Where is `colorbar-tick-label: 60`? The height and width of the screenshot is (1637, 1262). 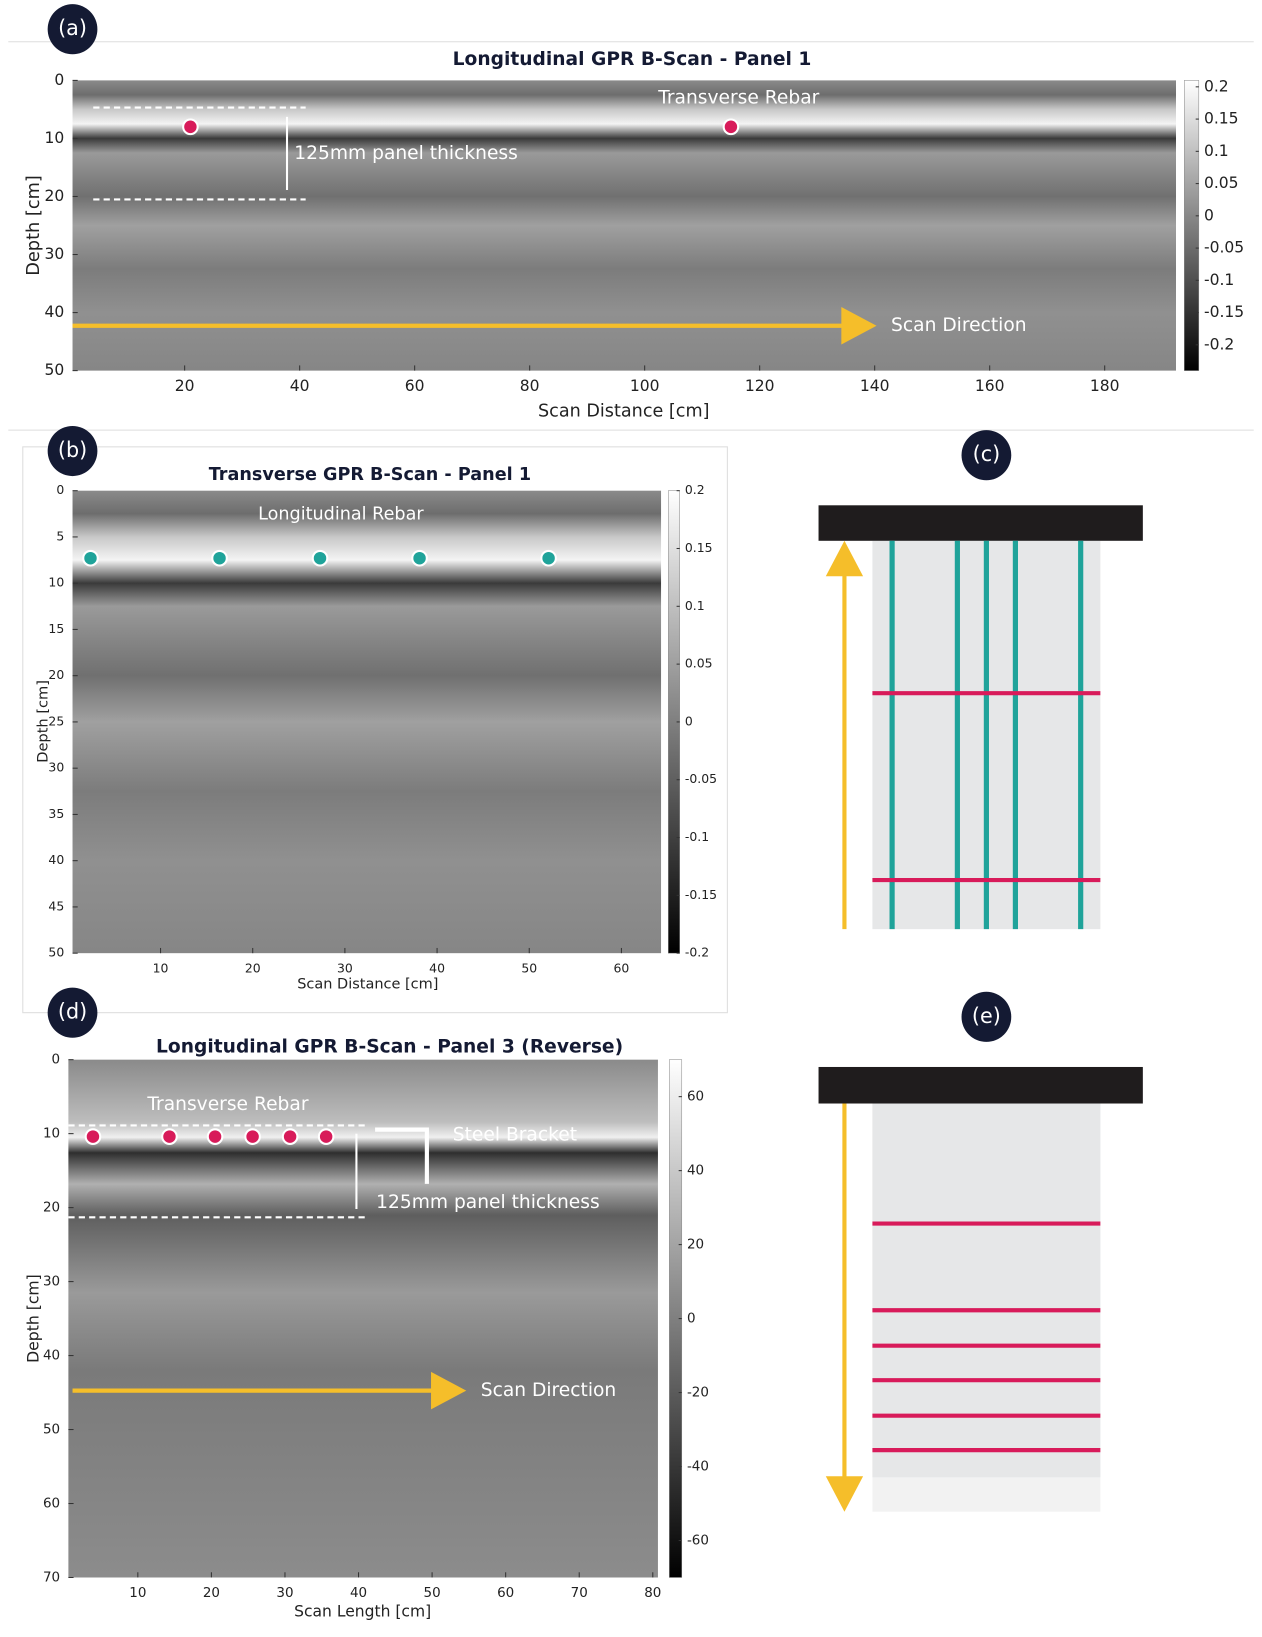
colorbar-tick-label: 60 is located at coordinates (695, 1097).